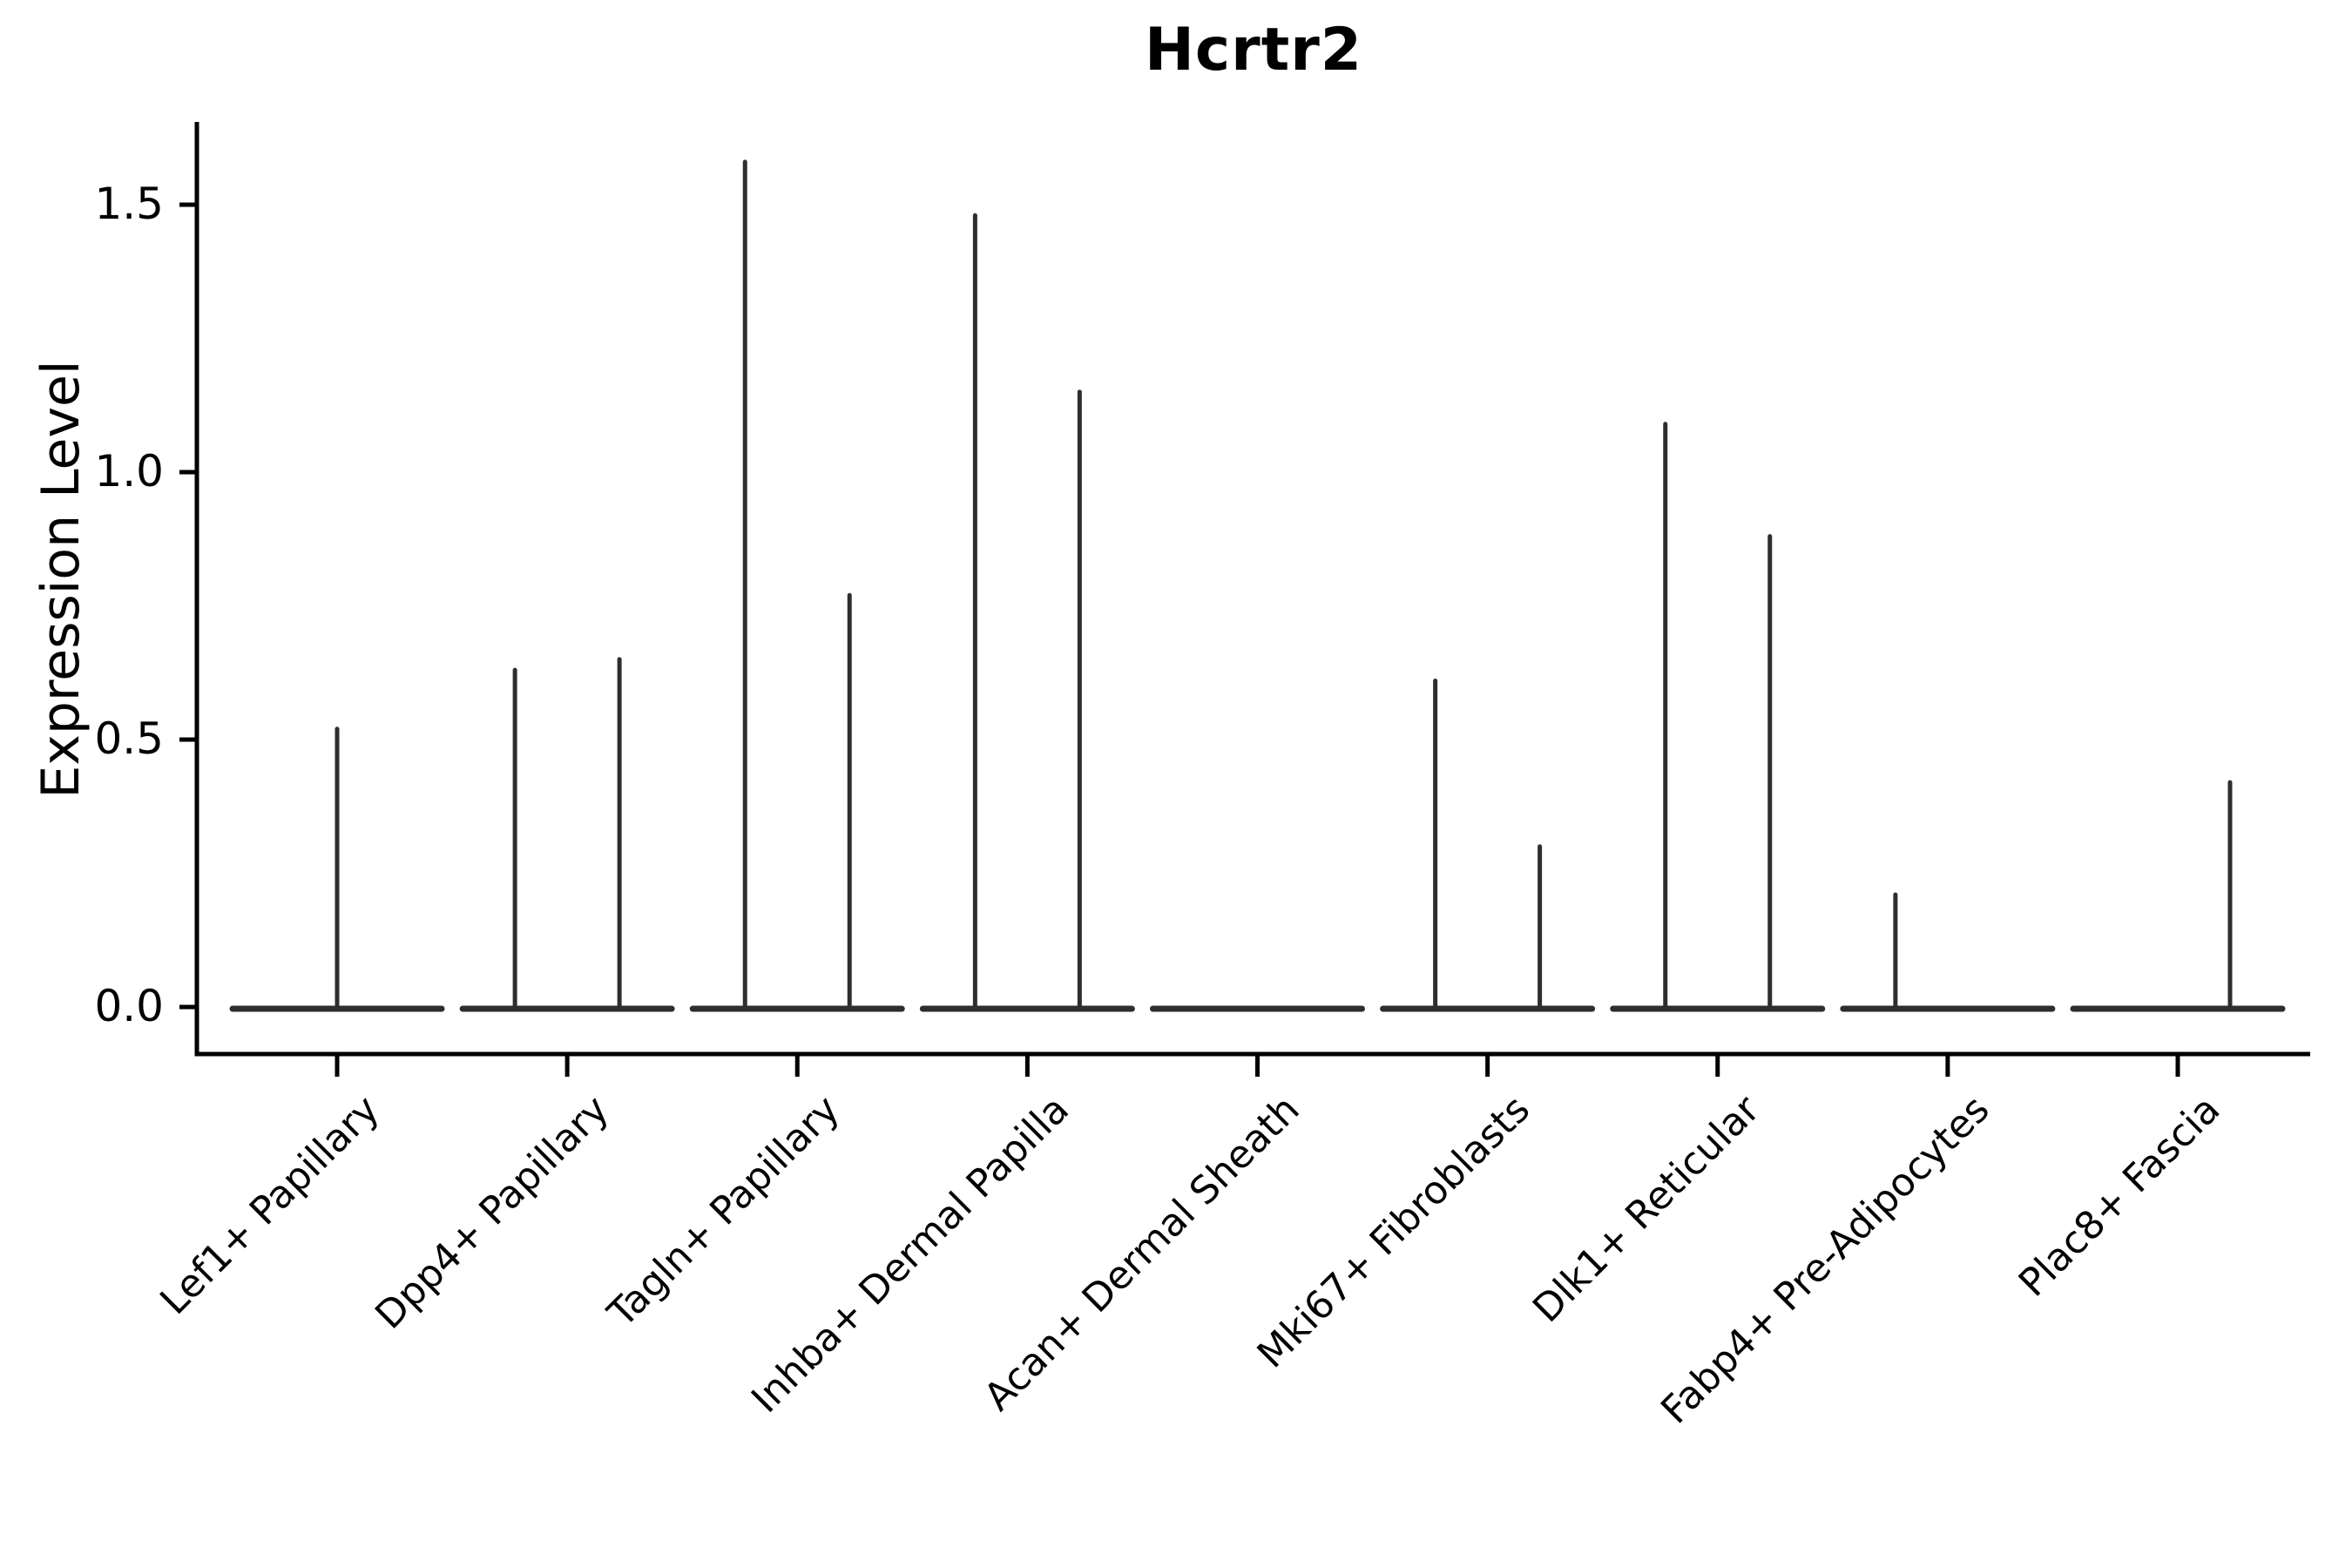 This screenshot has height=1568, width=2352. I want to click on y-tick-label: 1.5, so click(129, 204).